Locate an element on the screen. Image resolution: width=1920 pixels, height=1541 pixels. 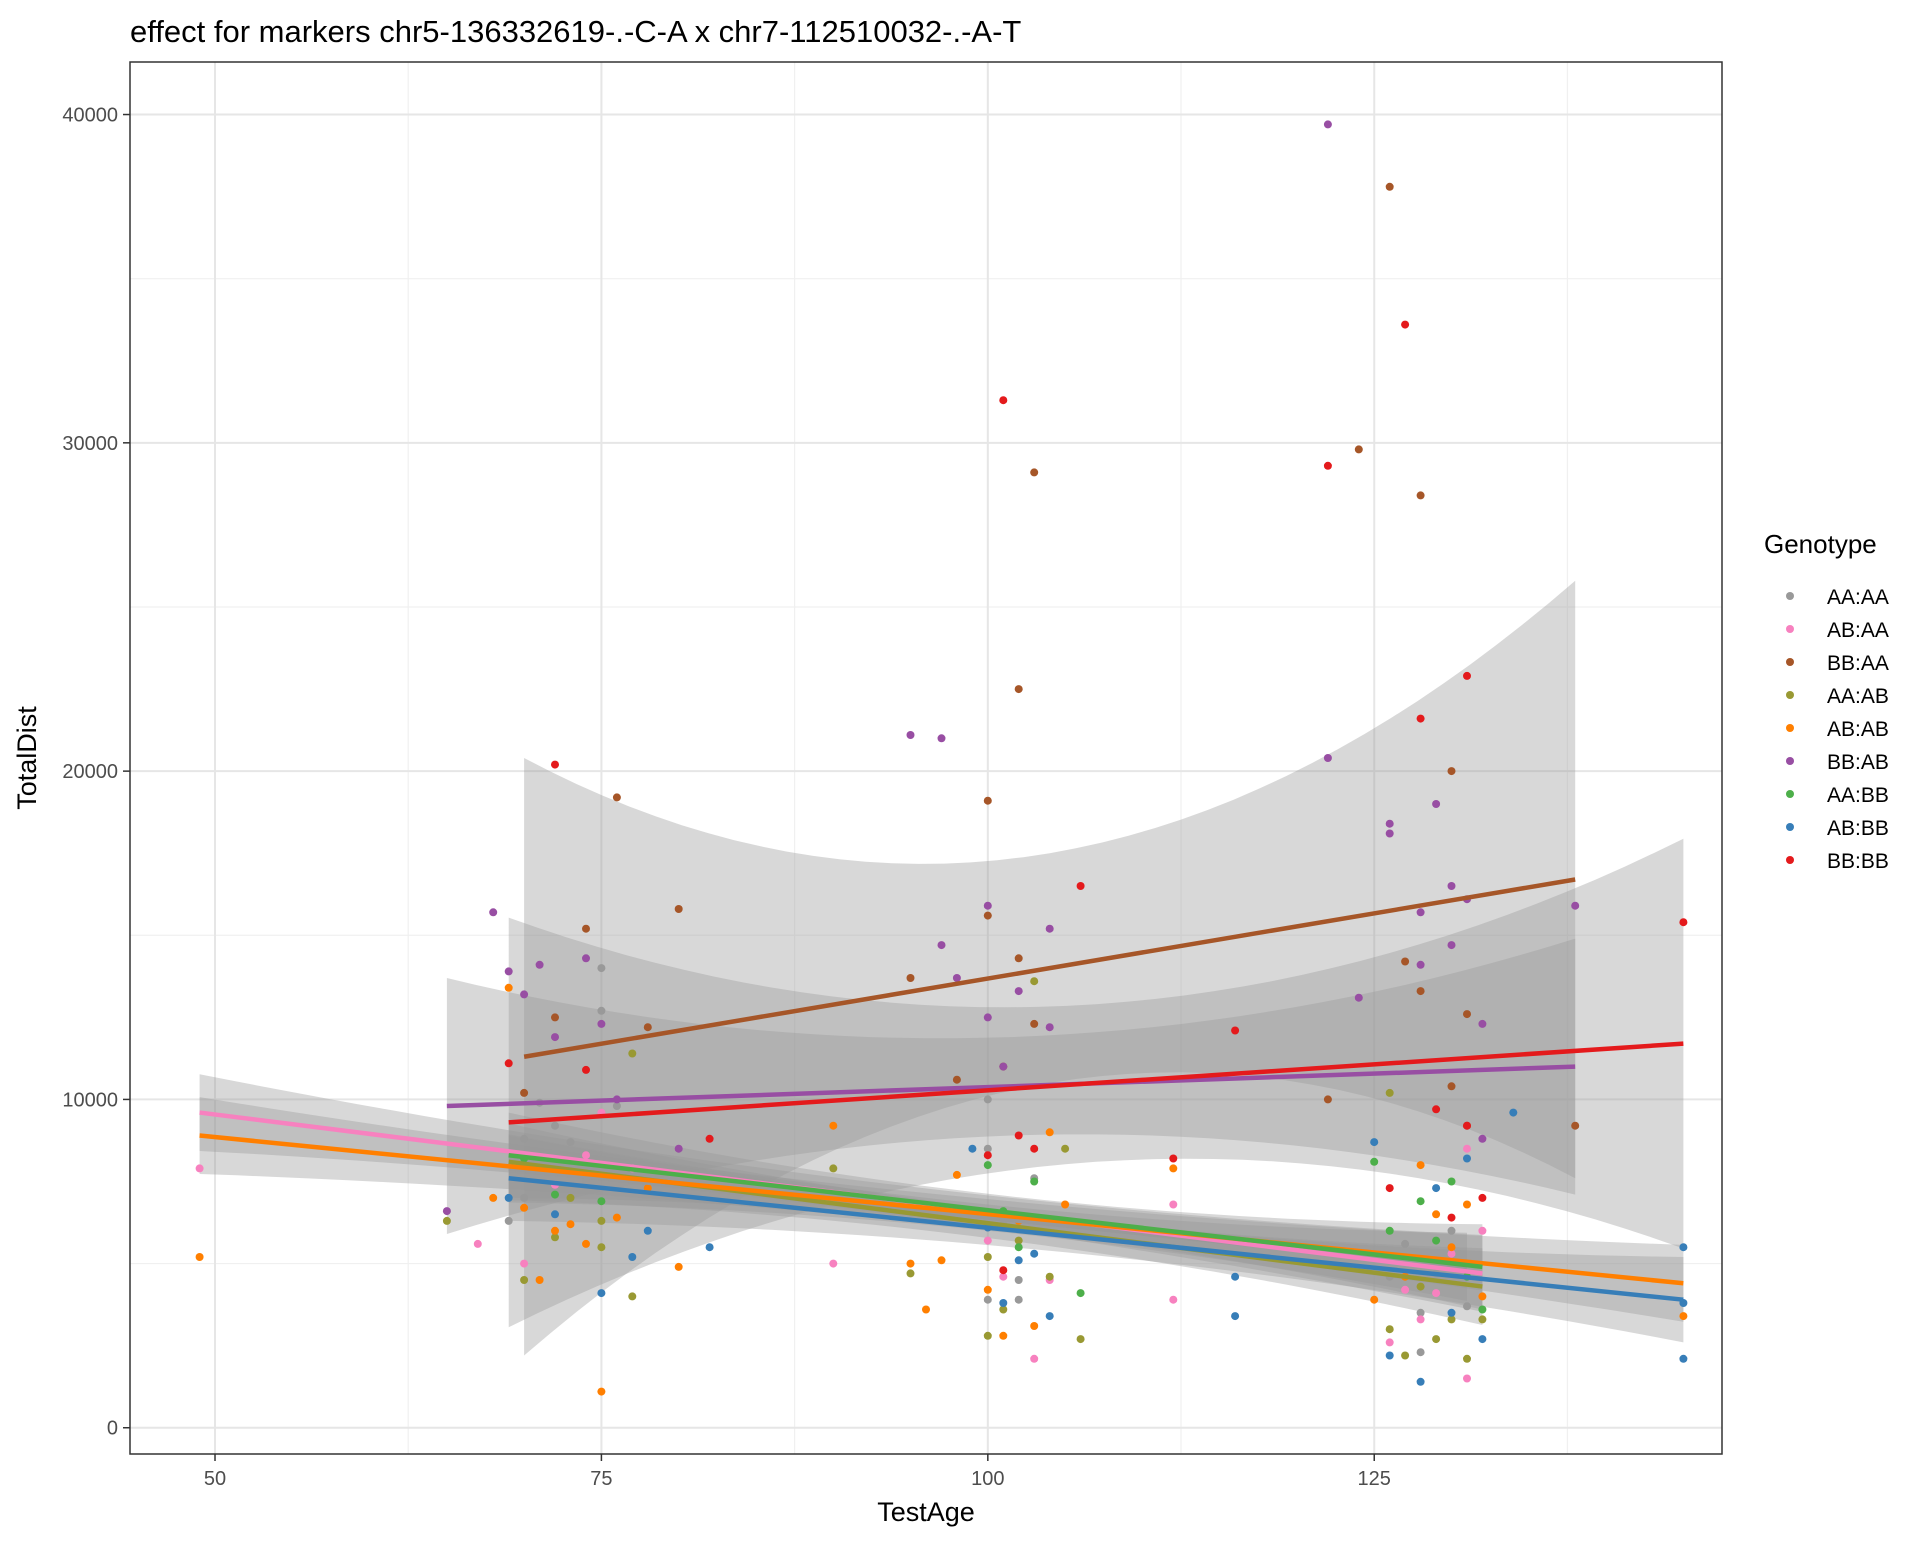
legend-label: AB:AB is located at coordinates (1858, 729).